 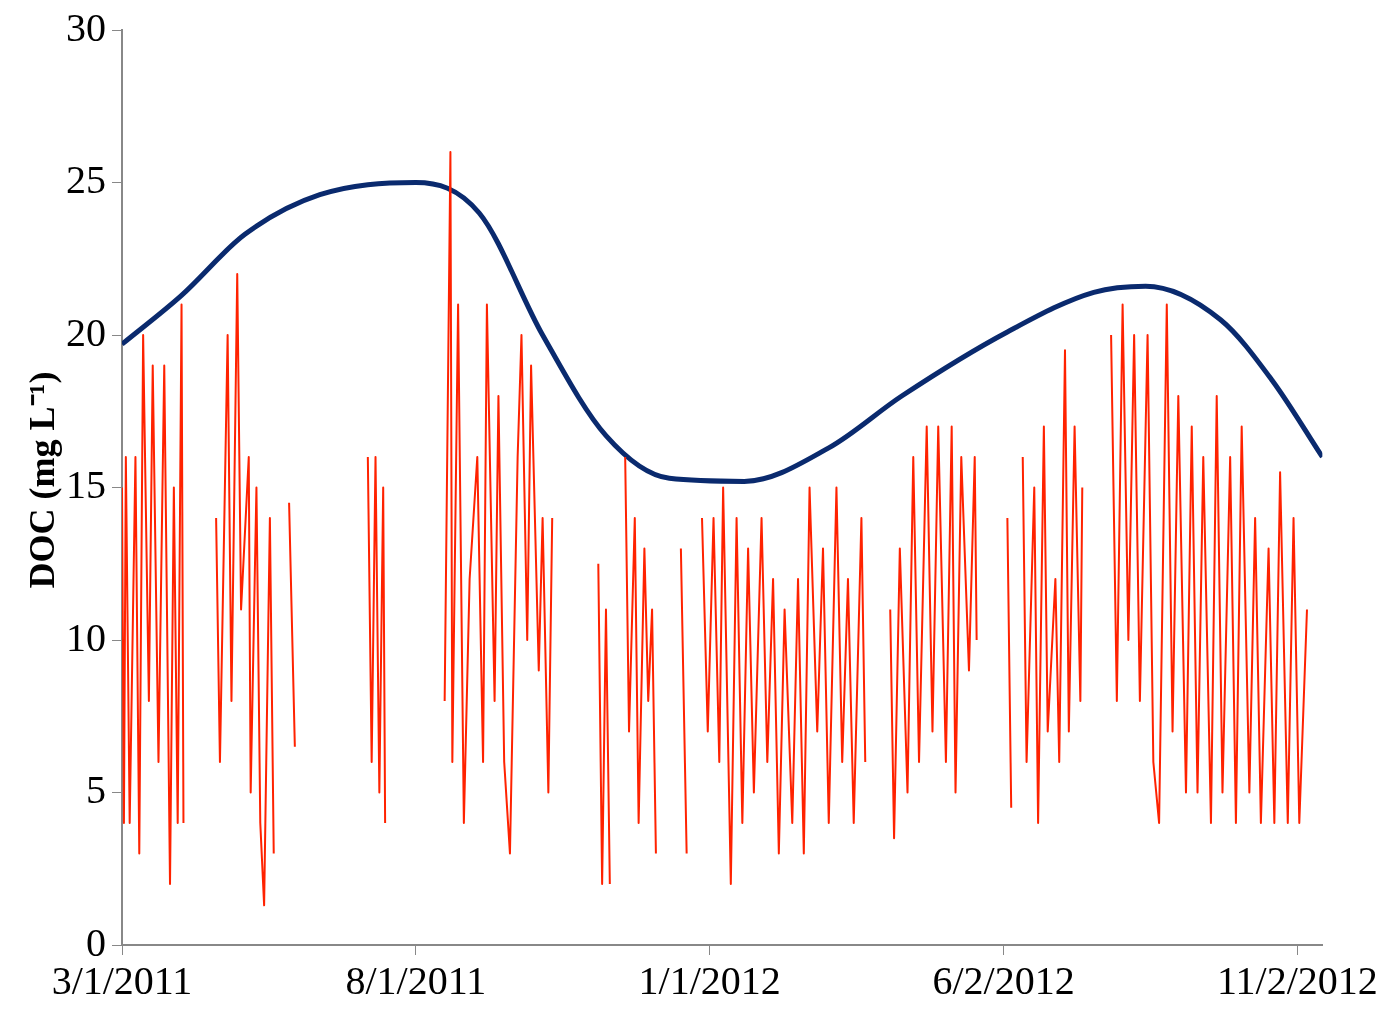 I want to click on y-tick-label: 25, so click(x=86, y=179).